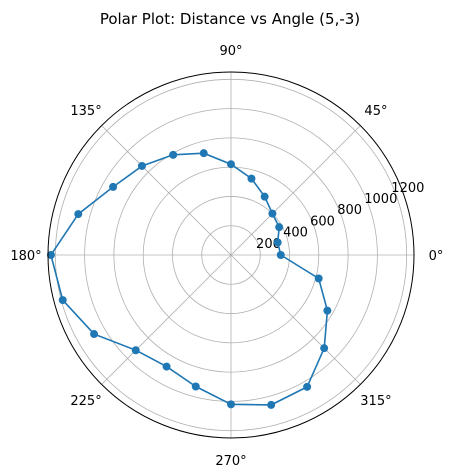 Image resolution: width=453 pixels, height=475 pixels. I want to click on radial-tick-label: 800, so click(349, 210).